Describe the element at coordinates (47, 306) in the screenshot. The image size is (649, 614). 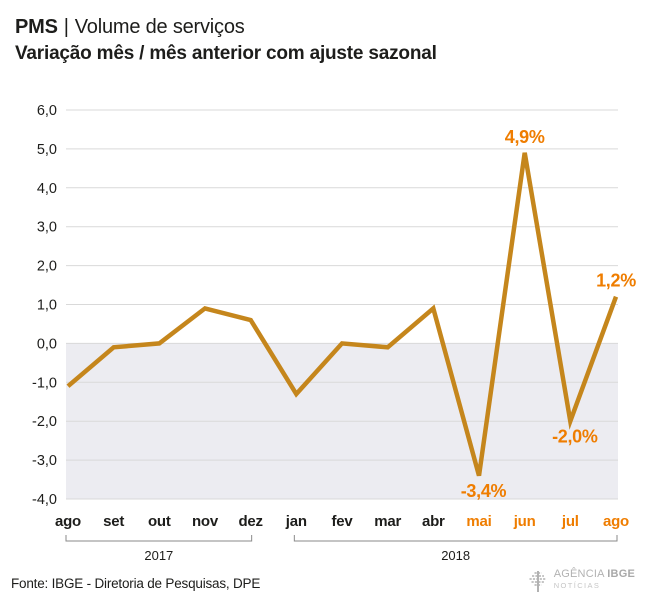
I see `y-axis-tick-label: 1,0` at that location.